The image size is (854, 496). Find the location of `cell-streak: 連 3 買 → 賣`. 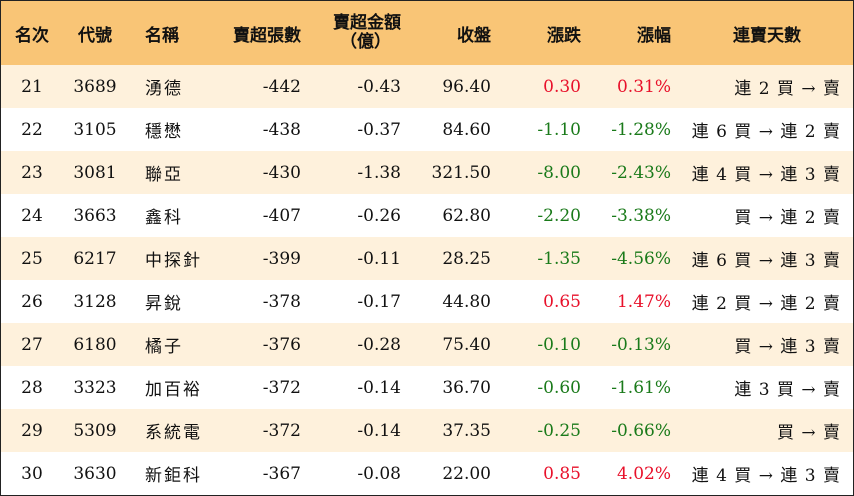

cell-streak: 連 3 買 → 賣 is located at coordinates (787, 390).